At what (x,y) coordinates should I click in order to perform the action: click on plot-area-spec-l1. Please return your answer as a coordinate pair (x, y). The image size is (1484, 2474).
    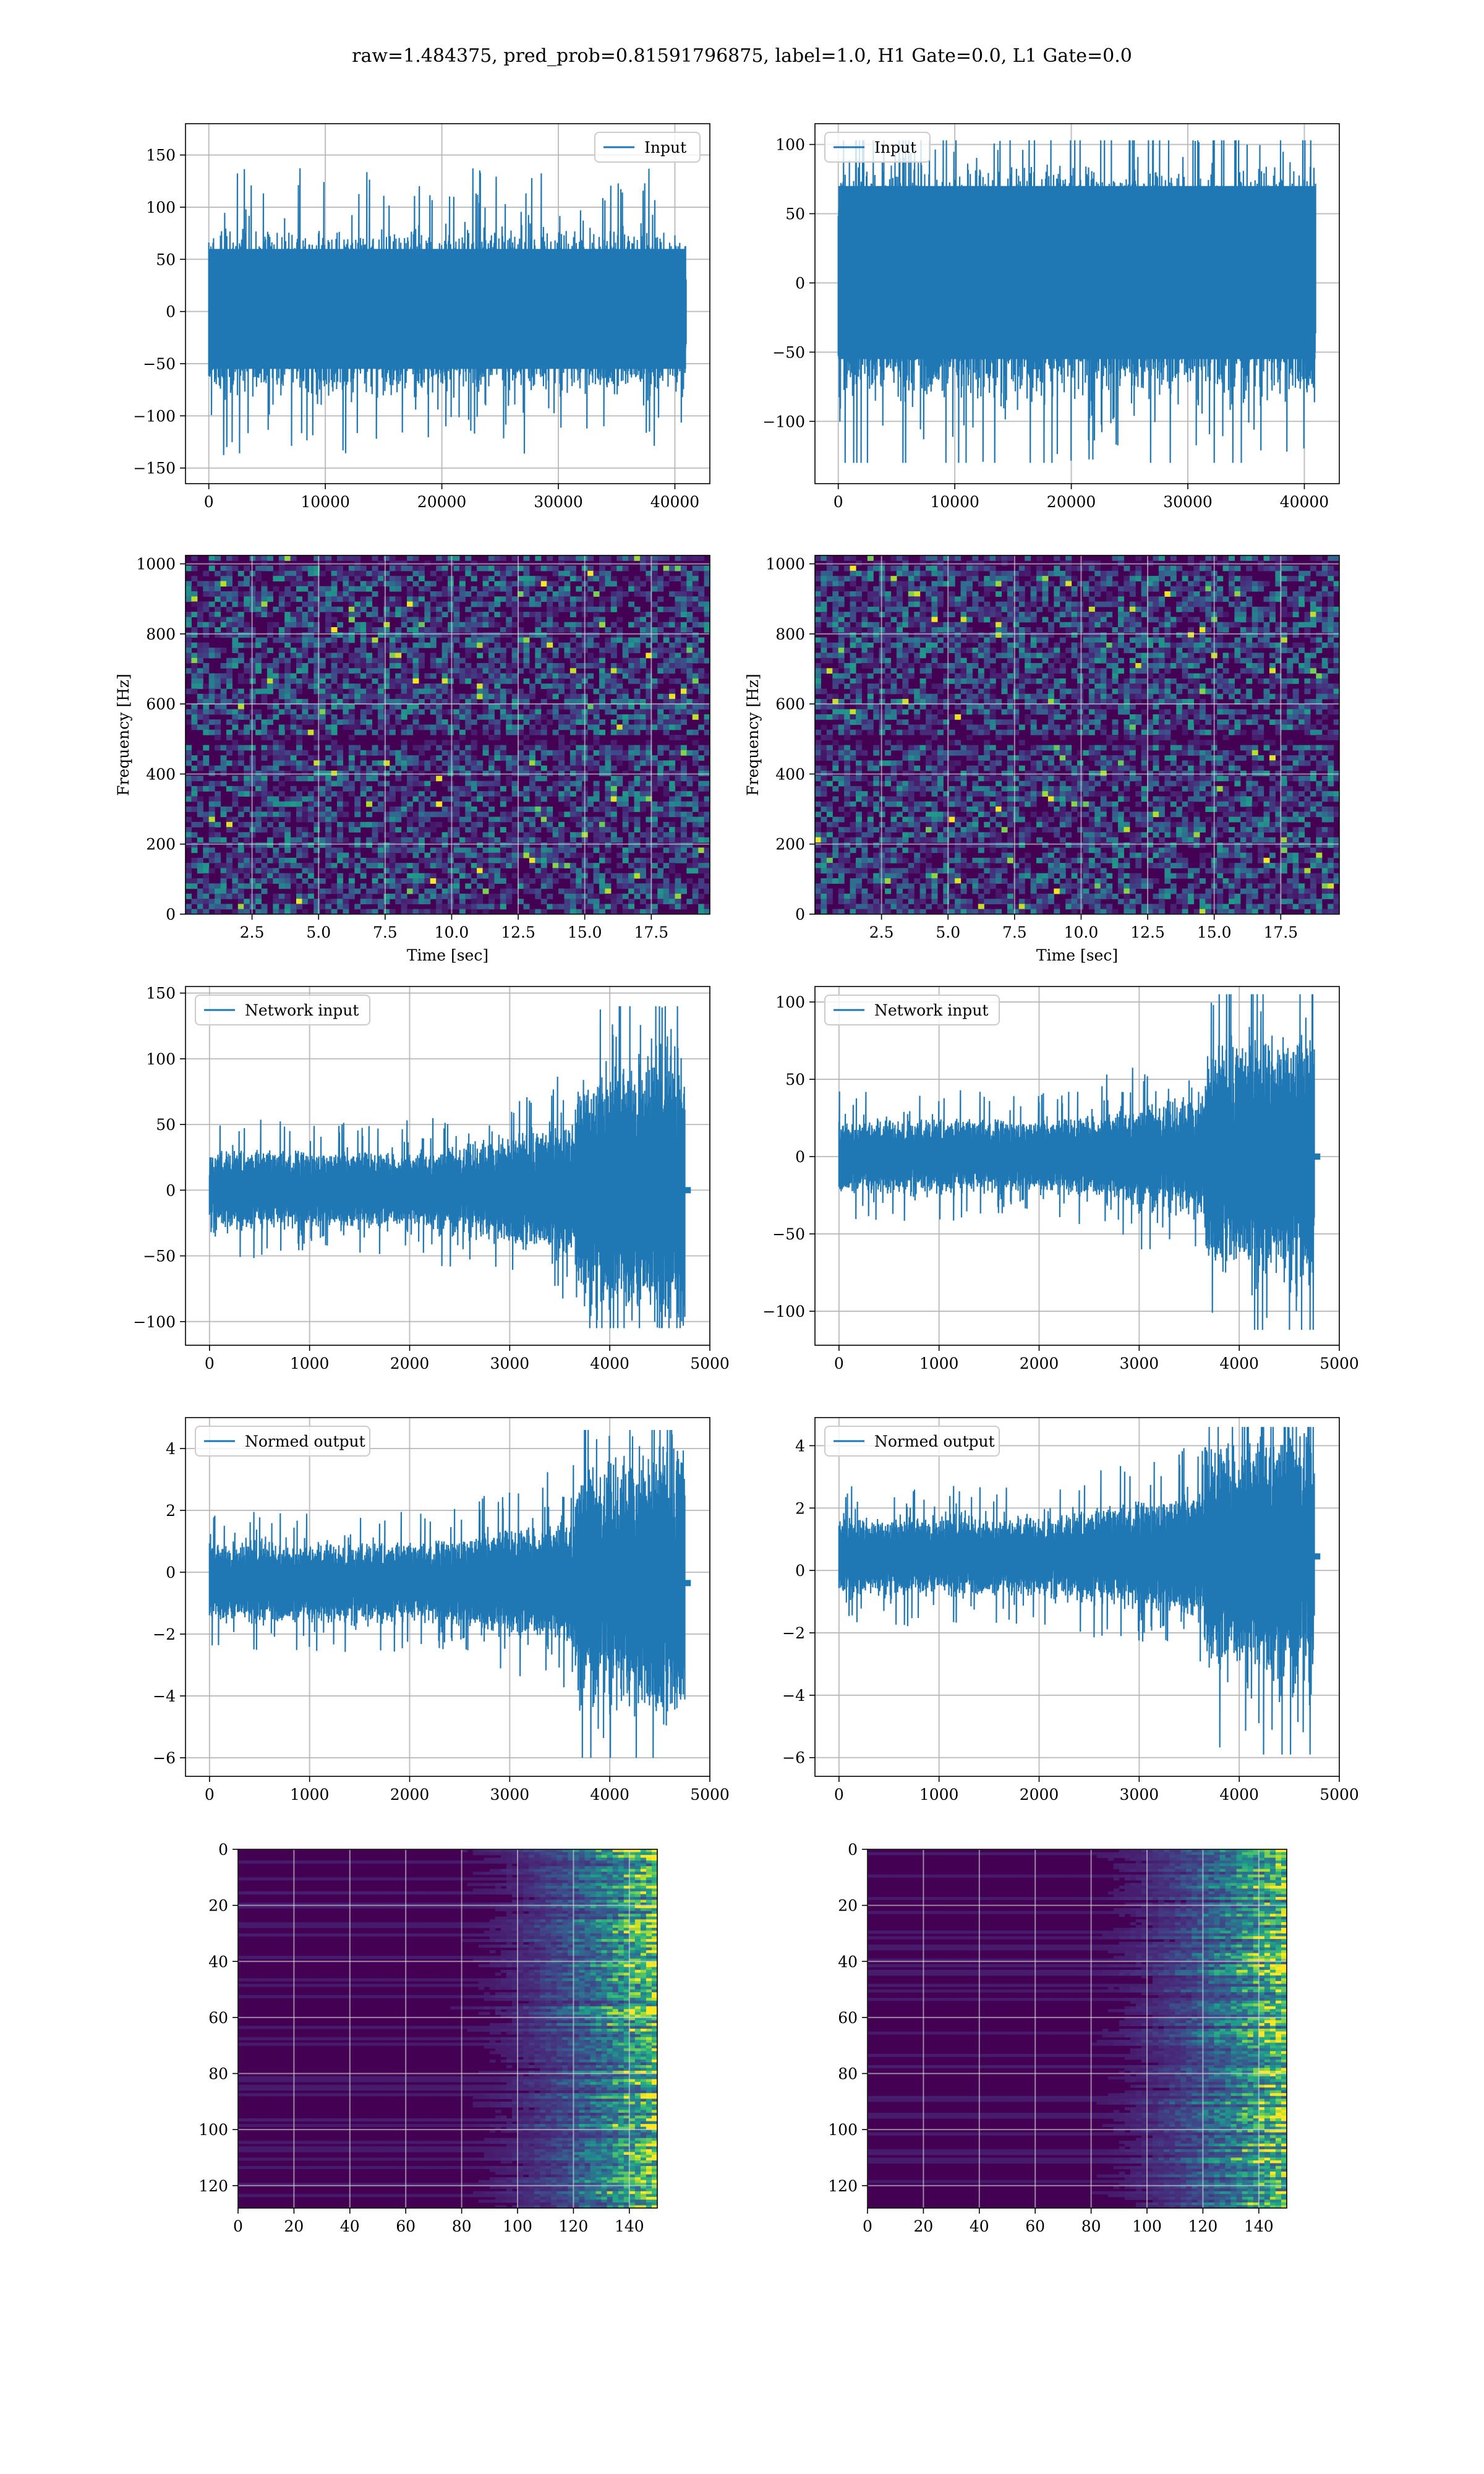
    Looking at the image, I should click on (1077, 734).